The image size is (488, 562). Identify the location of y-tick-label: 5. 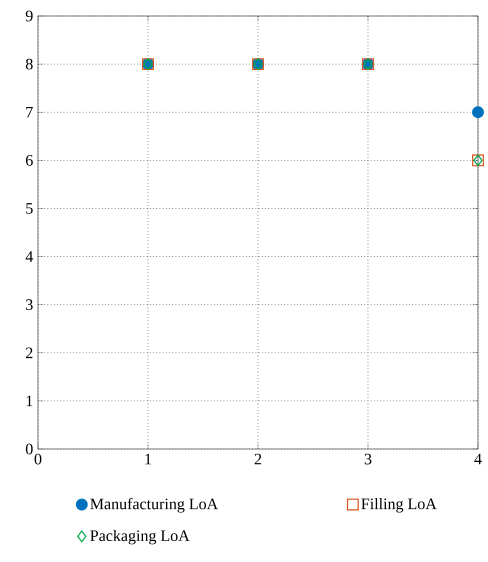
(29, 208).